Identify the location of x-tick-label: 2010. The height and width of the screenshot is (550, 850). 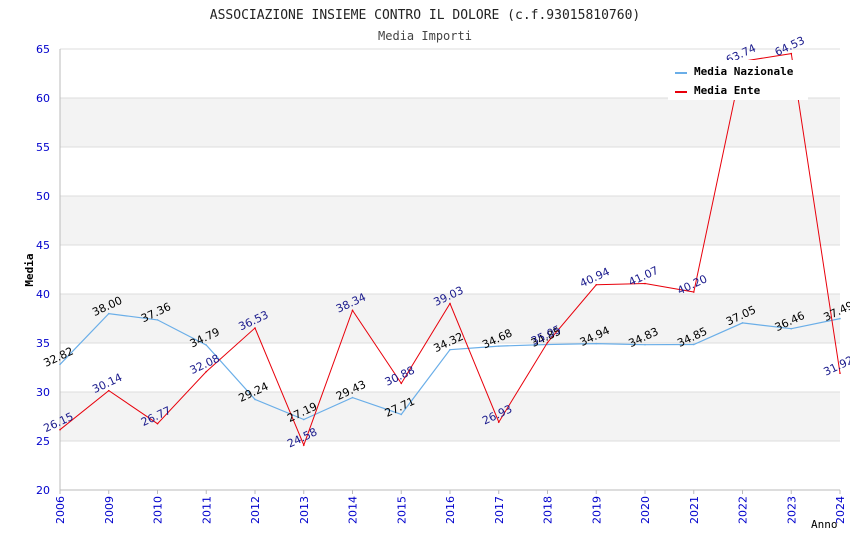
(158, 510).